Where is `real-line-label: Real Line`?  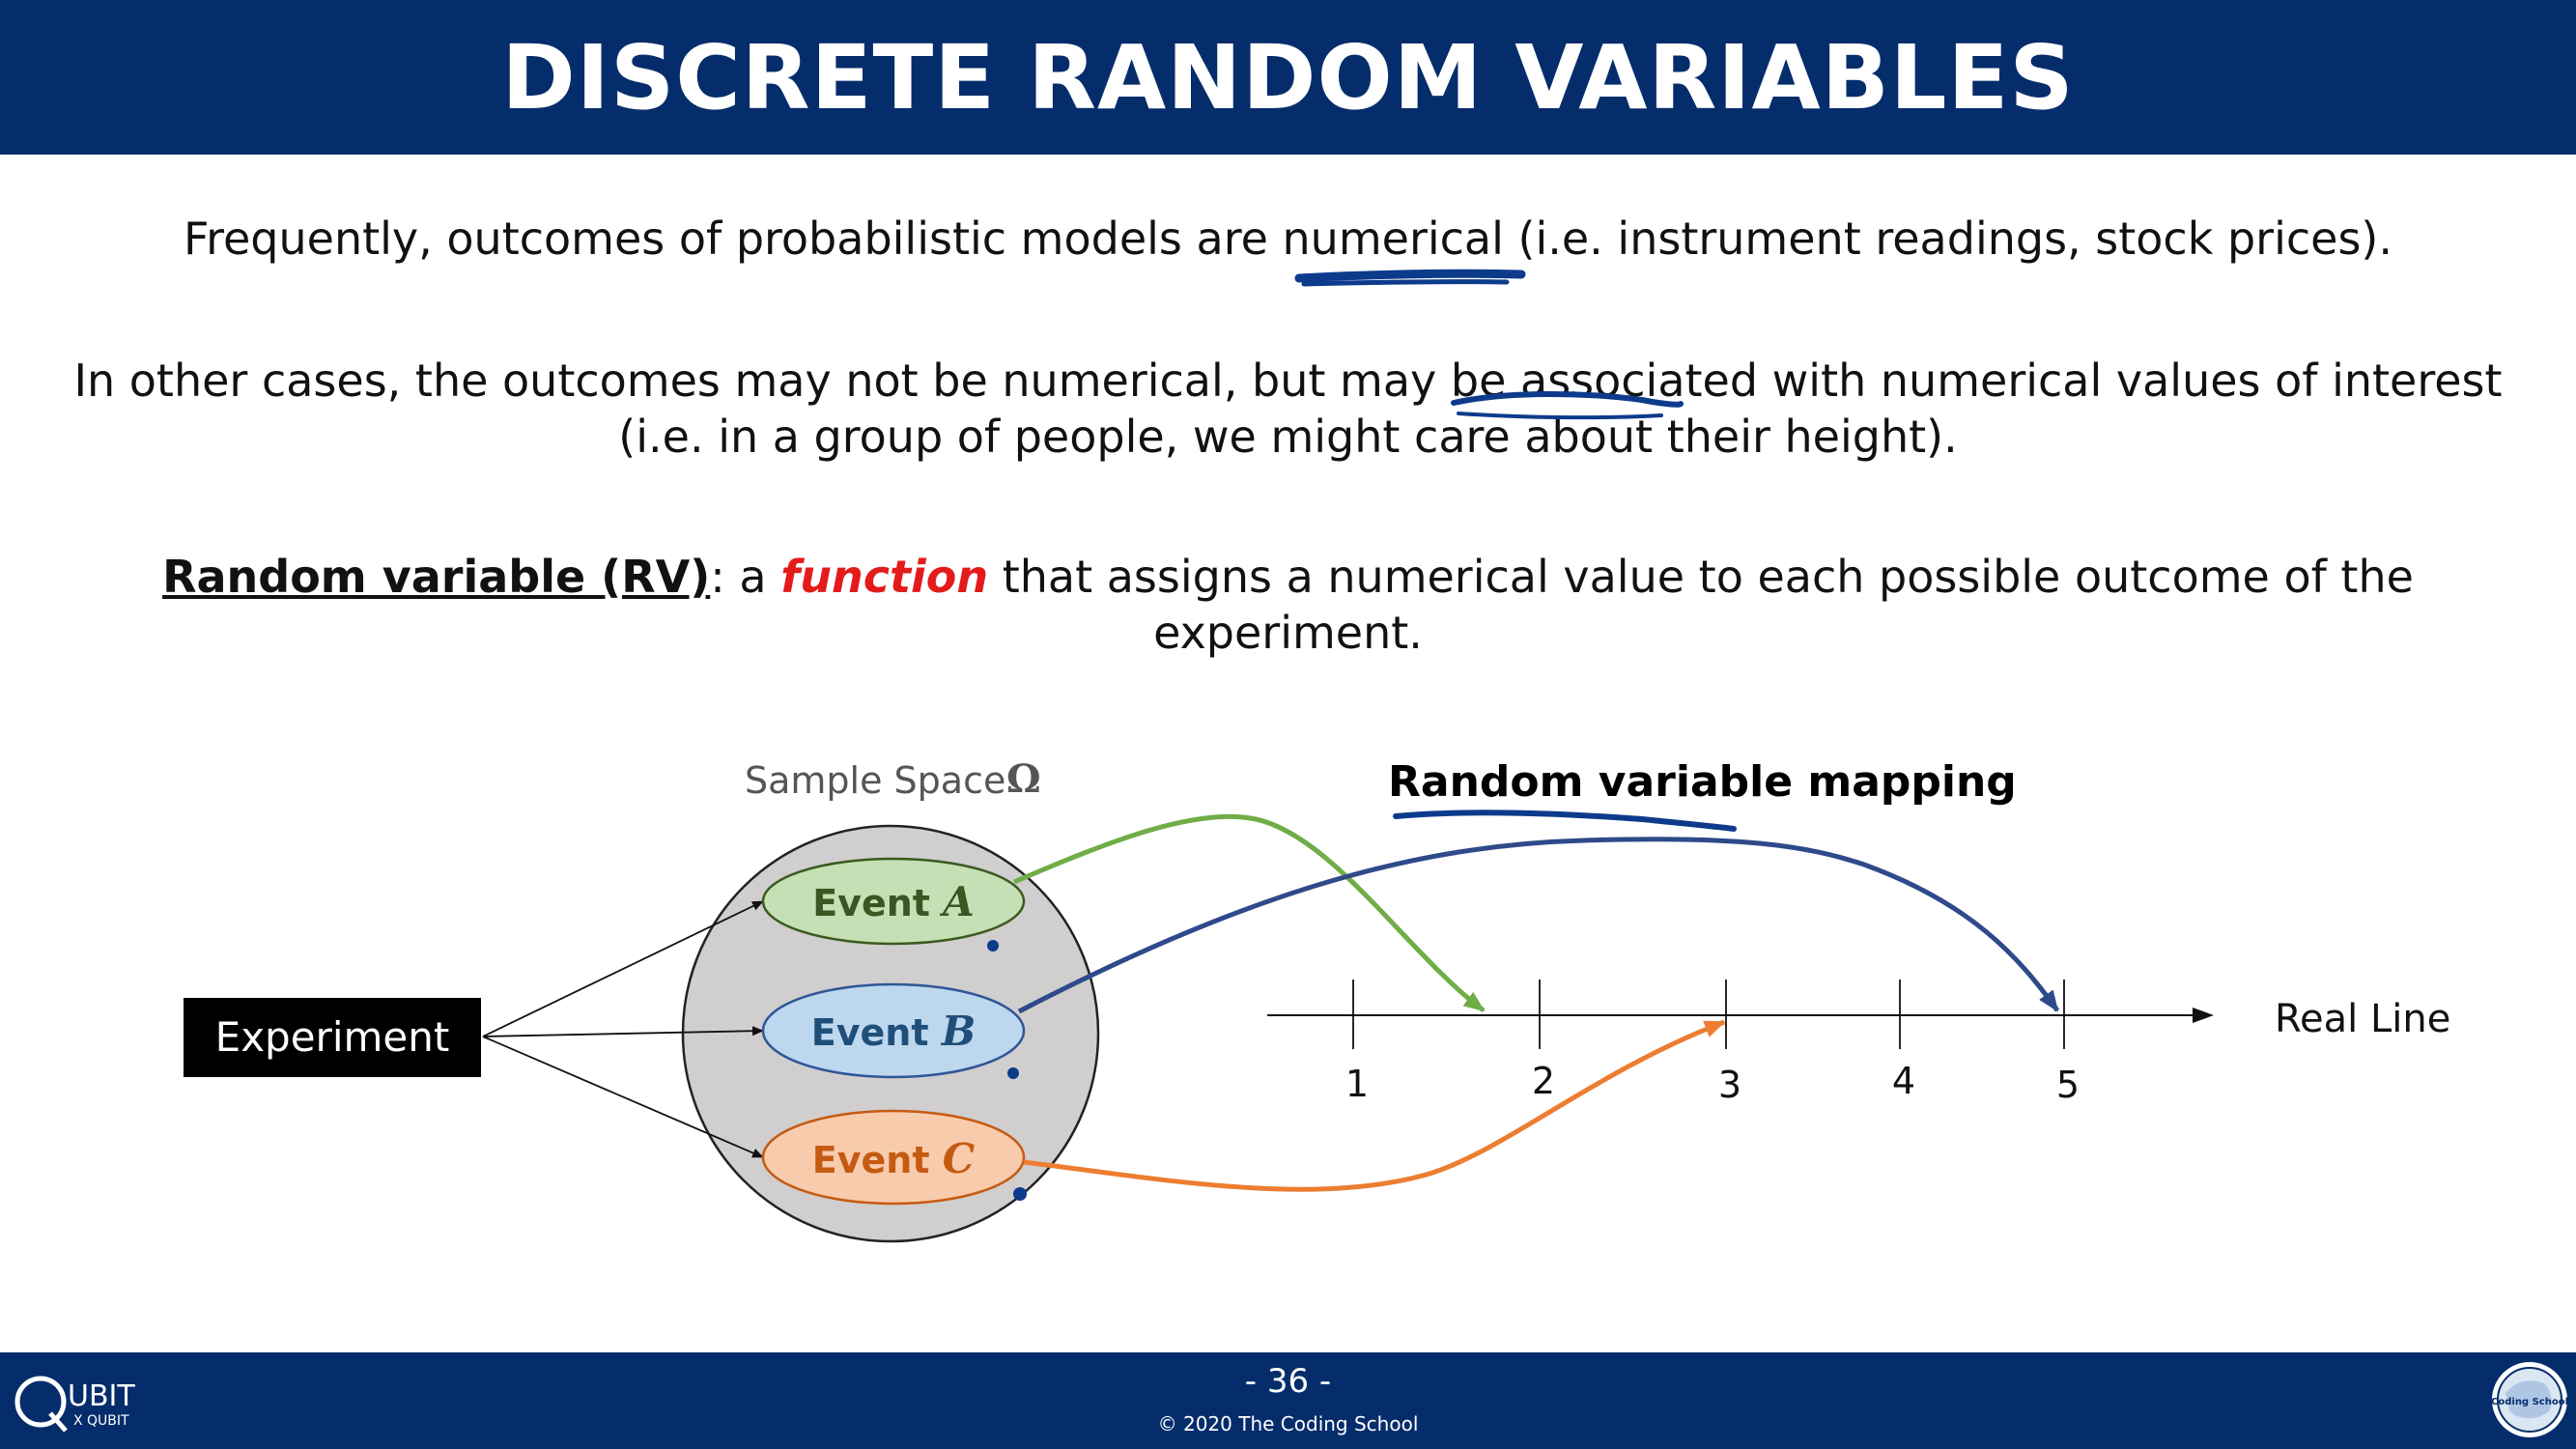
real-line-label: Real Line is located at coordinates (2362, 1019).